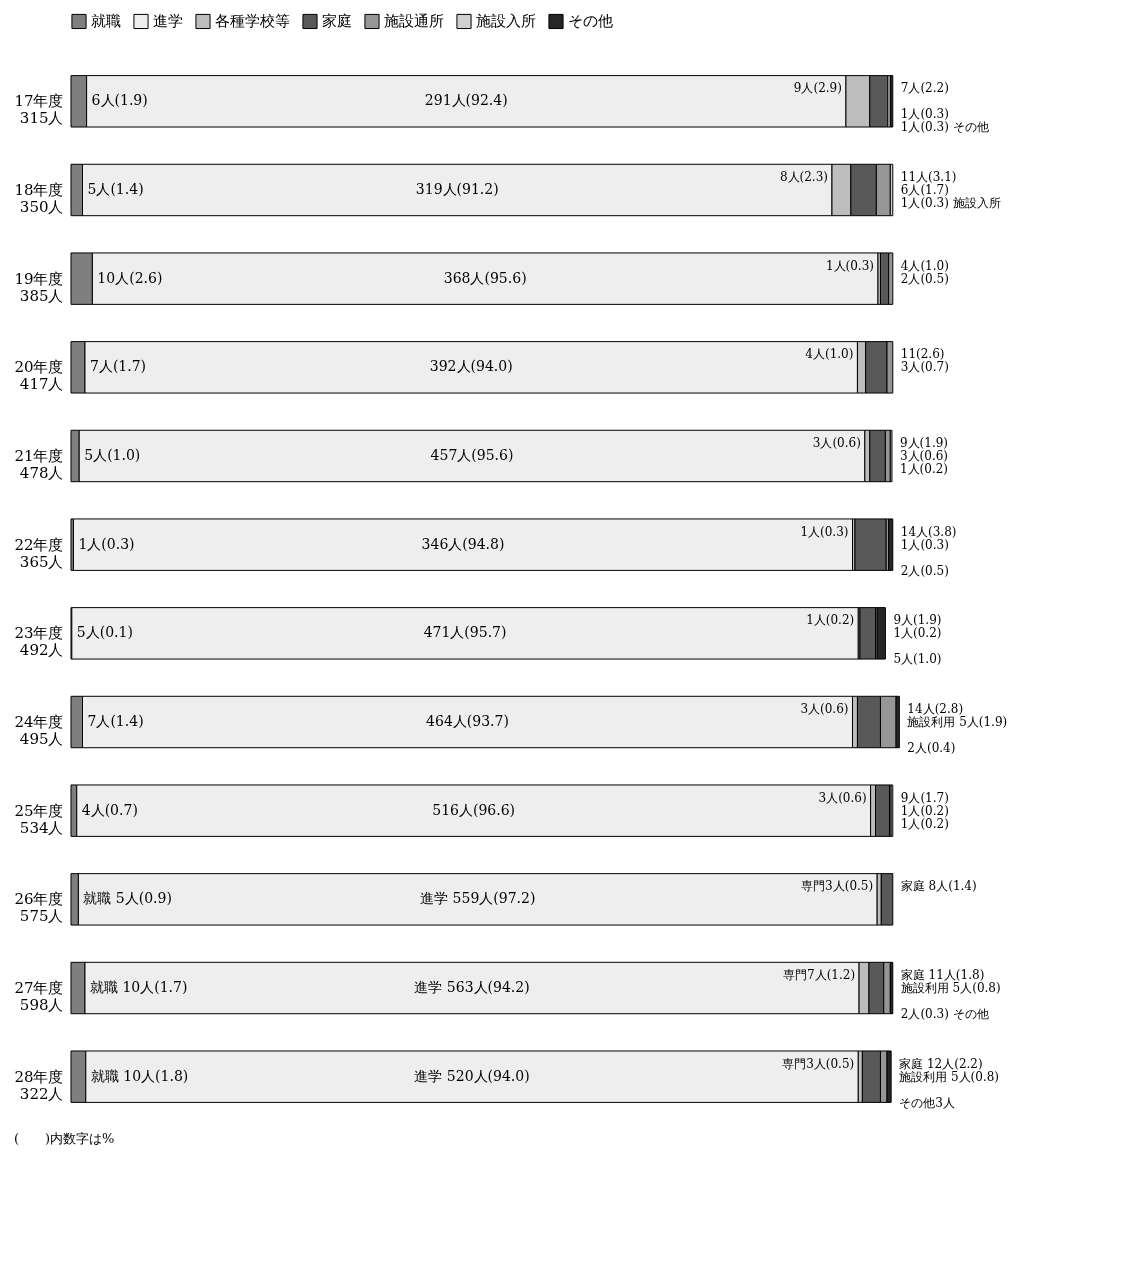 The height and width of the screenshot is (1272, 1133). Describe the element at coordinates (64, 1138) in the screenshot. I see `text: ( )内数字は%` at that location.